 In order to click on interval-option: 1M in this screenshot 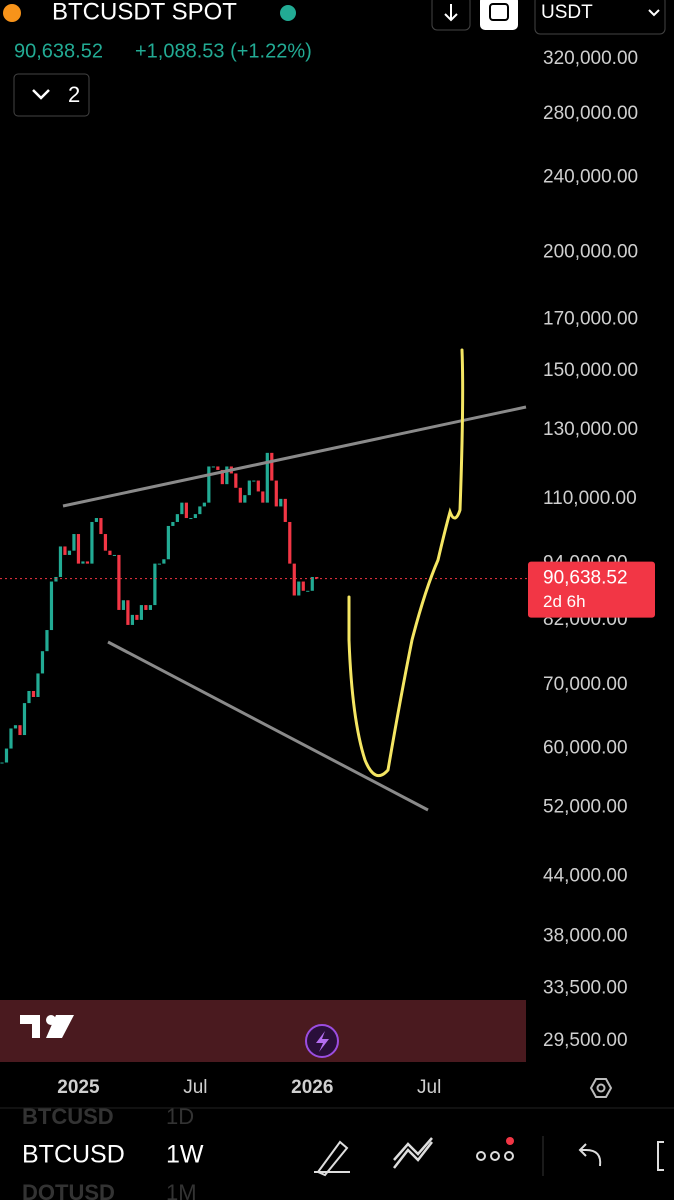, I will do `click(181, 1190)`.